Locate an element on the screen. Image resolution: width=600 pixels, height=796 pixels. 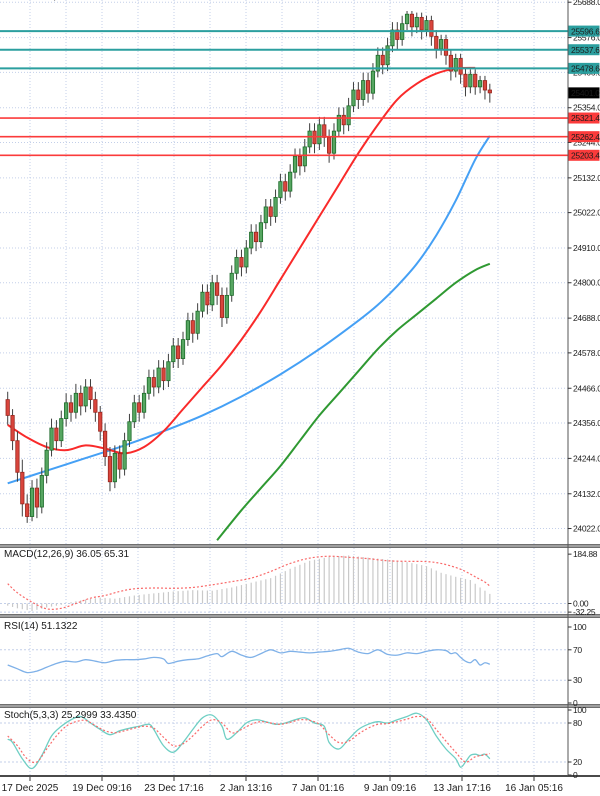
rsi-tick-label: 100 is located at coordinates (580, 627).